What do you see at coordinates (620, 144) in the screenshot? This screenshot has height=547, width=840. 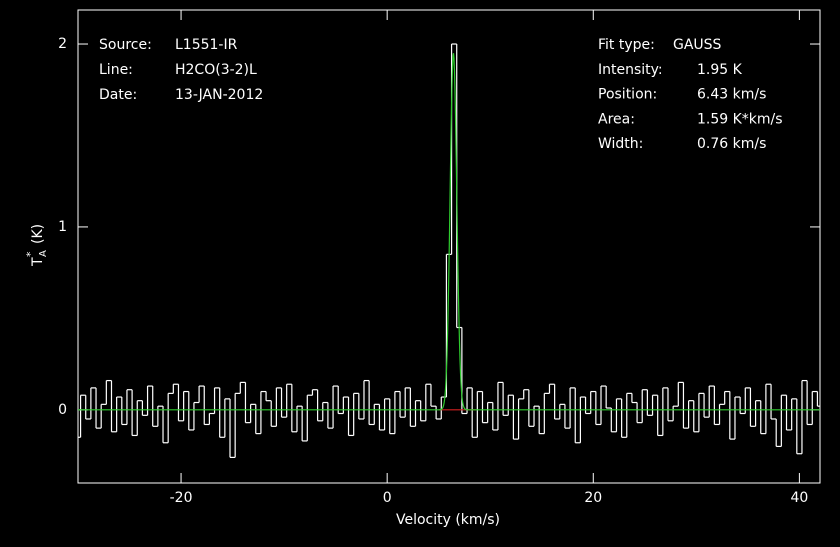 I see `fit-name: Width:` at bounding box center [620, 144].